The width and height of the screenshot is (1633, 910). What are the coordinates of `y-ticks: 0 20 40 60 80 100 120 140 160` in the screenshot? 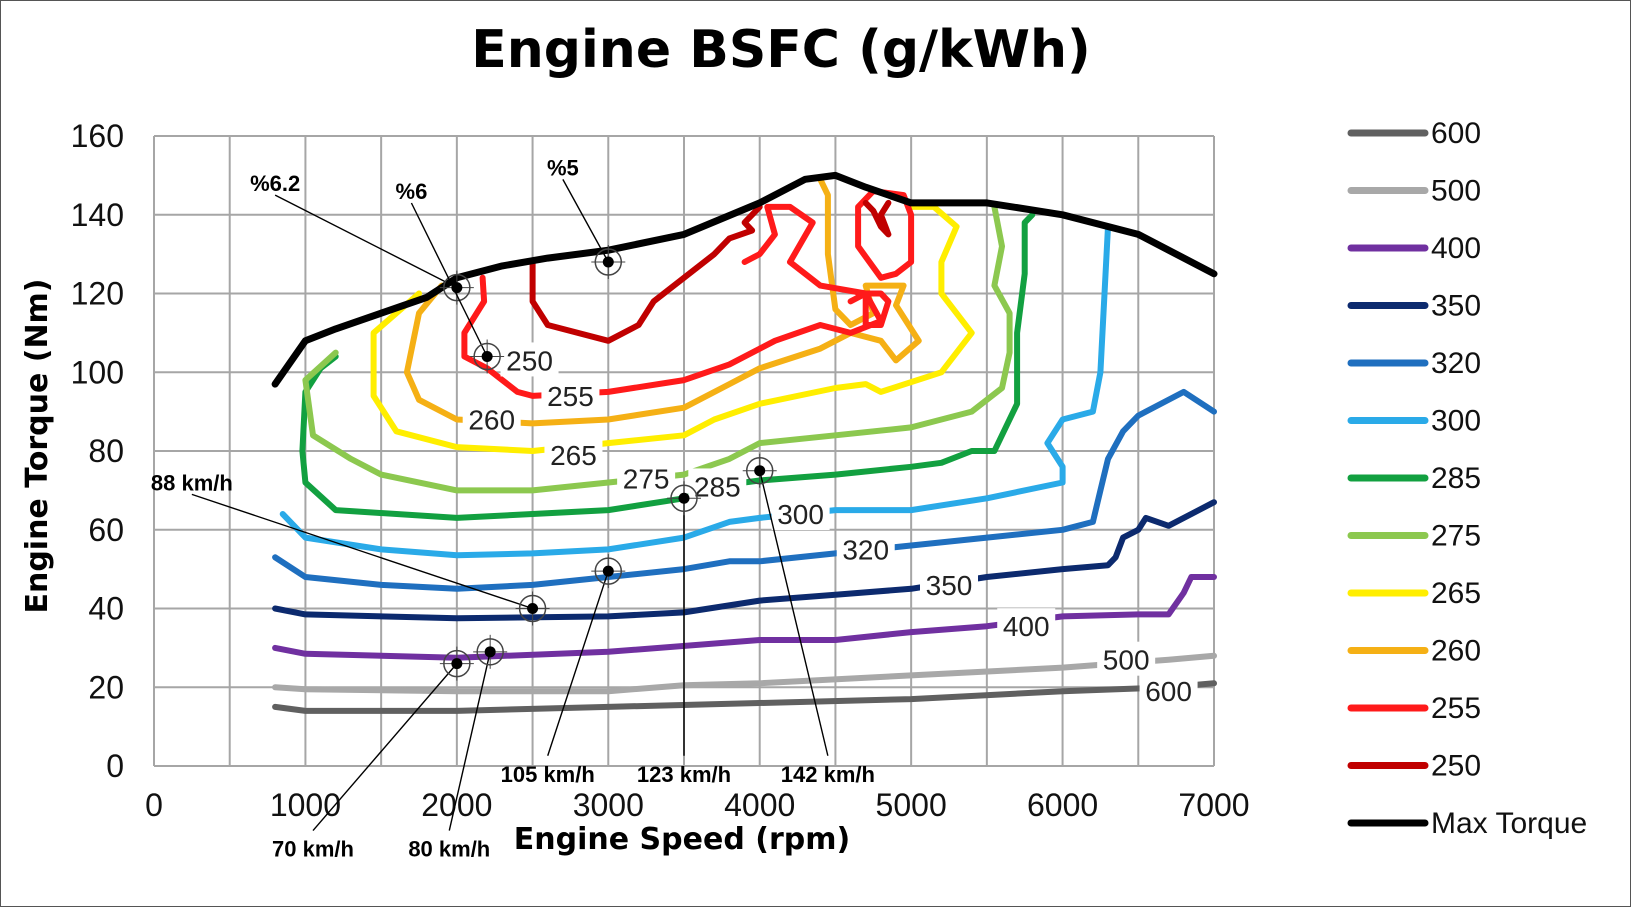 It's located at (97, 451).